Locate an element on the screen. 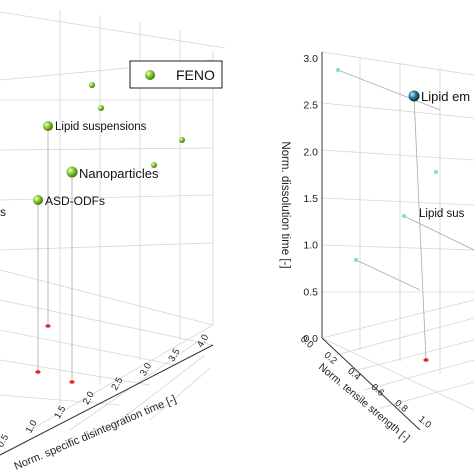  left-x-tick-label: 1.5 is located at coordinates (60, 412).